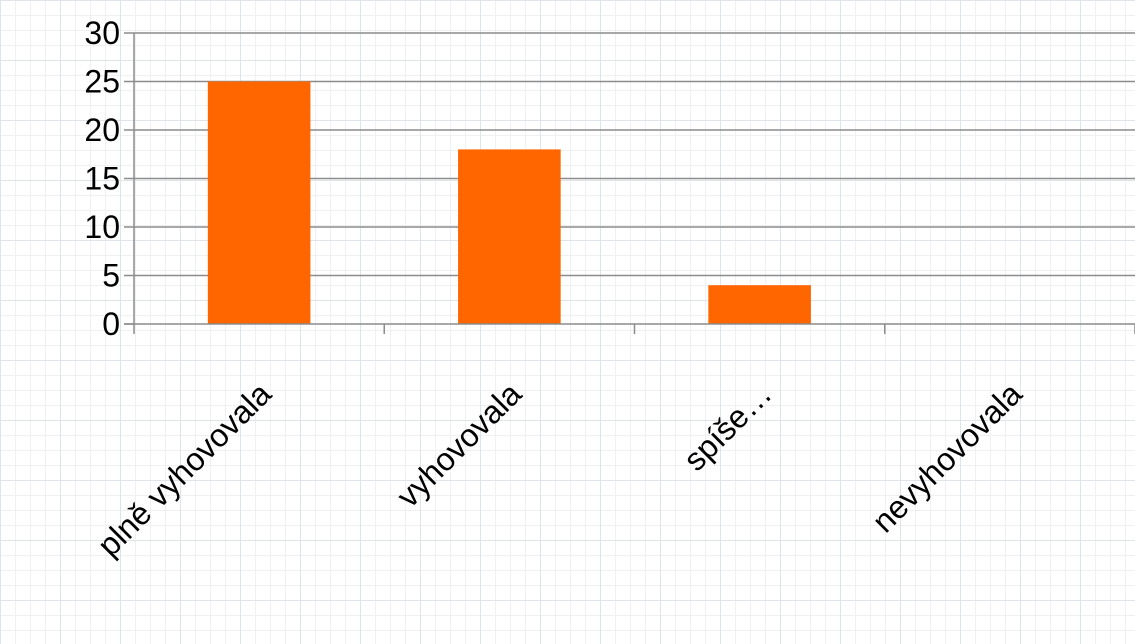  Describe the element at coordinates (459, 444) in the screenshot. I see `x-tick-label-1: vyhovovala` at that location.